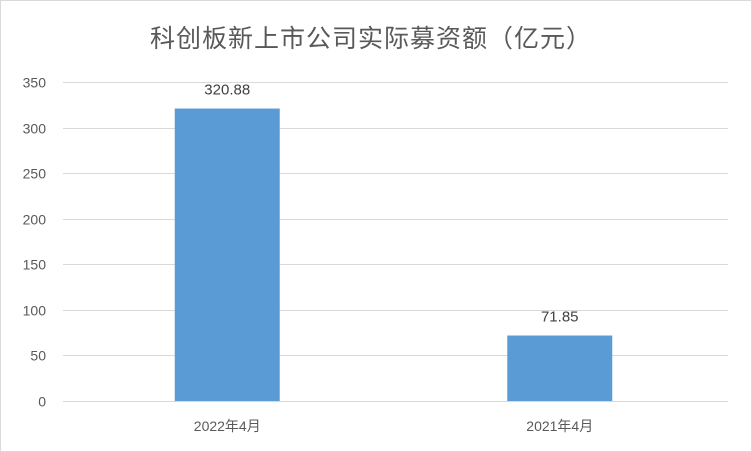  Describe the element at coordinates (38, 356) in the screenshot. I see `y-tick-label: 50` at that location.